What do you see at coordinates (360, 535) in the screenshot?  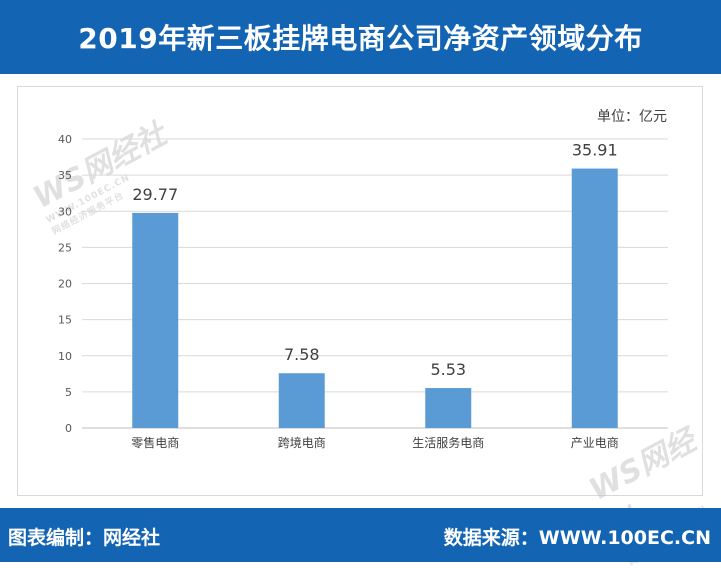 I see `footer-bar: 图表编制：网经社 数据来源：WWW.100EC.CN` at bounding box center [360, 535].